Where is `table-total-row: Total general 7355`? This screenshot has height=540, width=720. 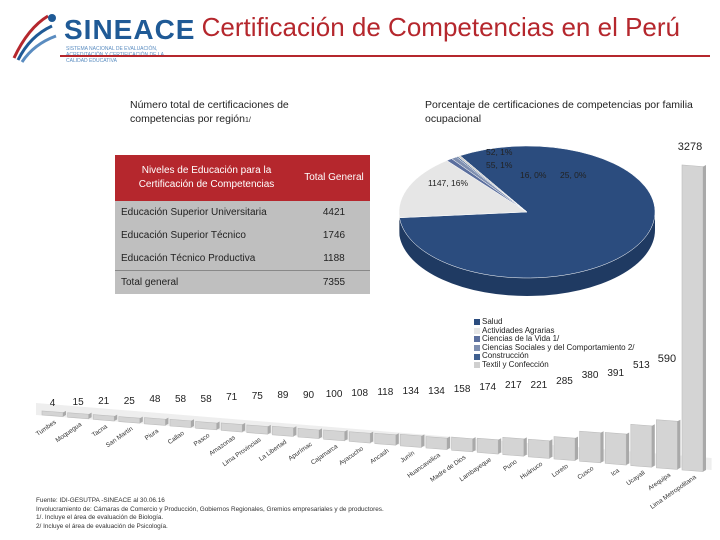
table-total-row: Total general 7355 is located at coordinates (242, 282).